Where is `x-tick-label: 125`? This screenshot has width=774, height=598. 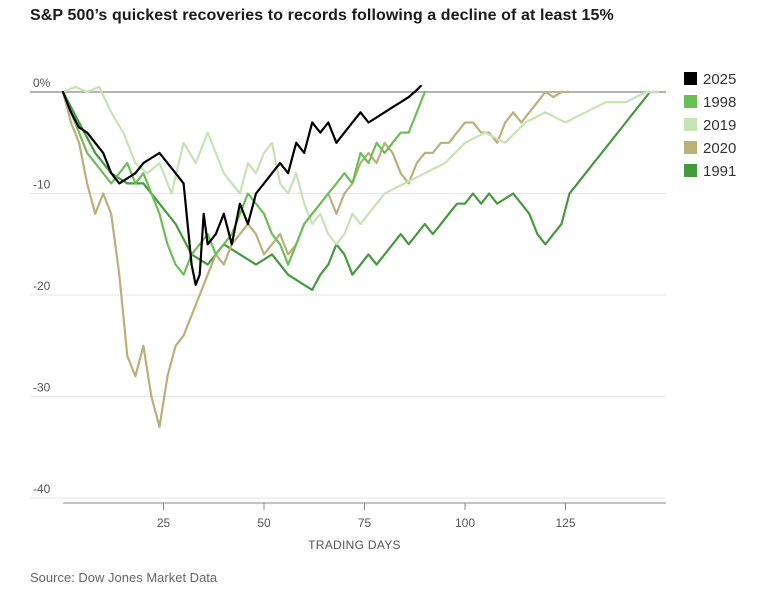 x-tick-label: 125 is located at coordinates (565, 523).